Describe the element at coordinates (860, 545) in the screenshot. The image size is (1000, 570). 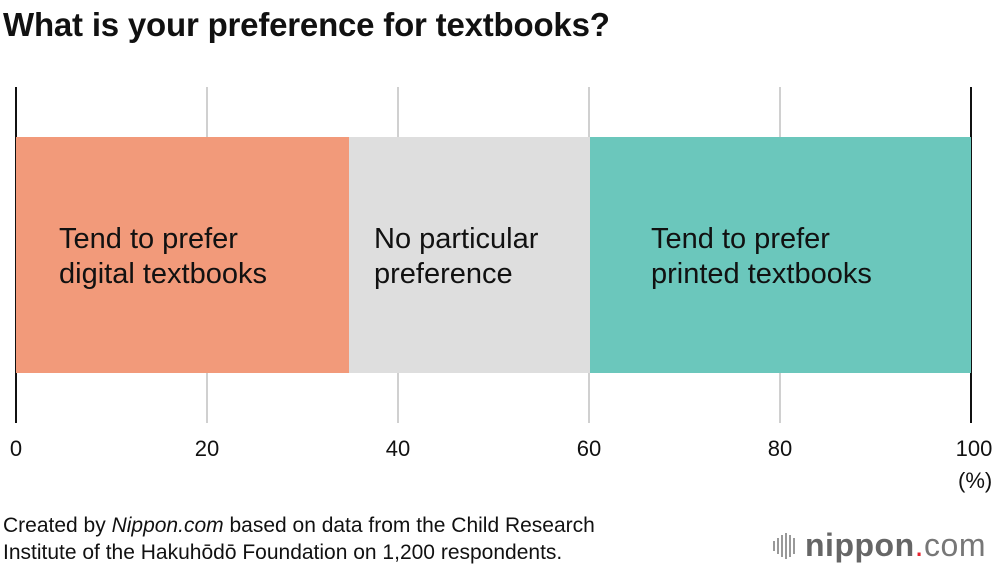
I see `logo-name: nippon` at that location.